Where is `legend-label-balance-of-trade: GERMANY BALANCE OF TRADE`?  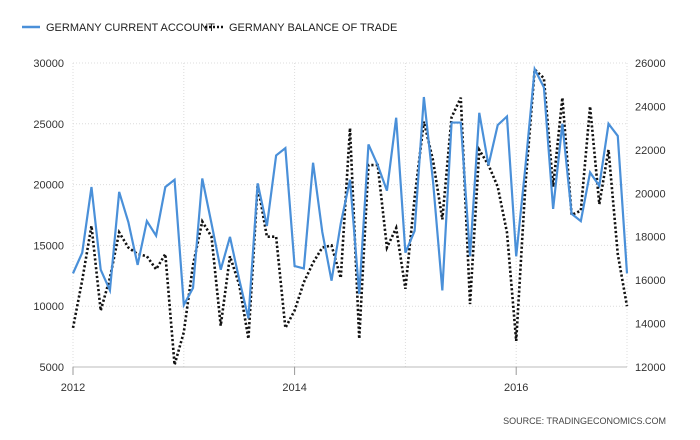 legend-label-balance-of-trade: GERMANY BALANCE OF TRADE is located at coordinates (313, 28).